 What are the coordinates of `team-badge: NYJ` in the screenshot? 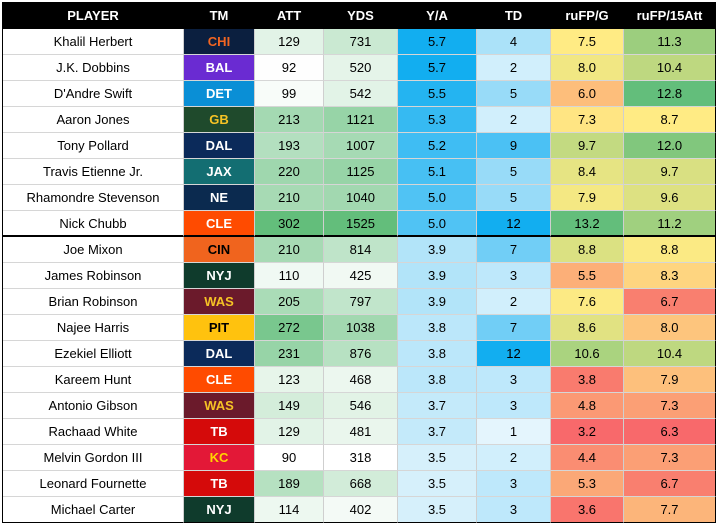 It's located at (219, 276).